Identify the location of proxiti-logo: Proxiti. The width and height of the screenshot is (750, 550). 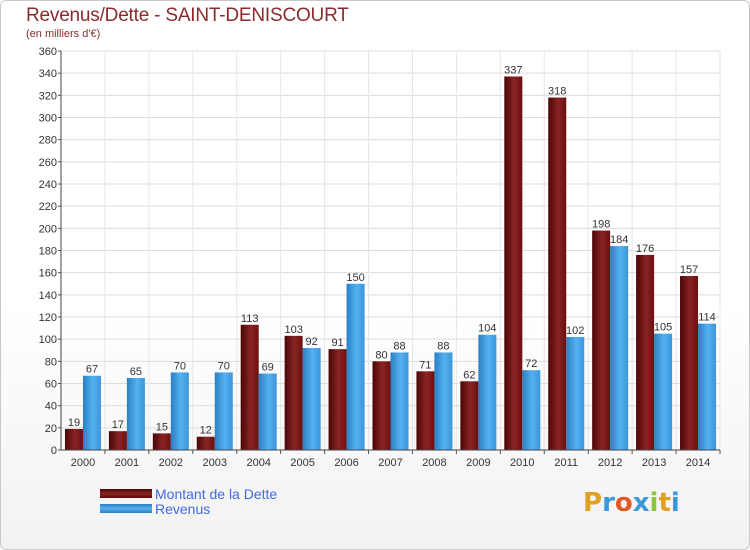
(631, 503).